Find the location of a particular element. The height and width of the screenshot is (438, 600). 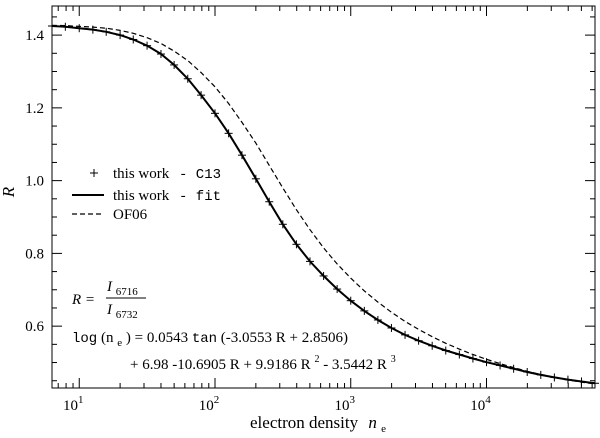

legend-code-c13: - C13 is located at coordinates (200, 175).